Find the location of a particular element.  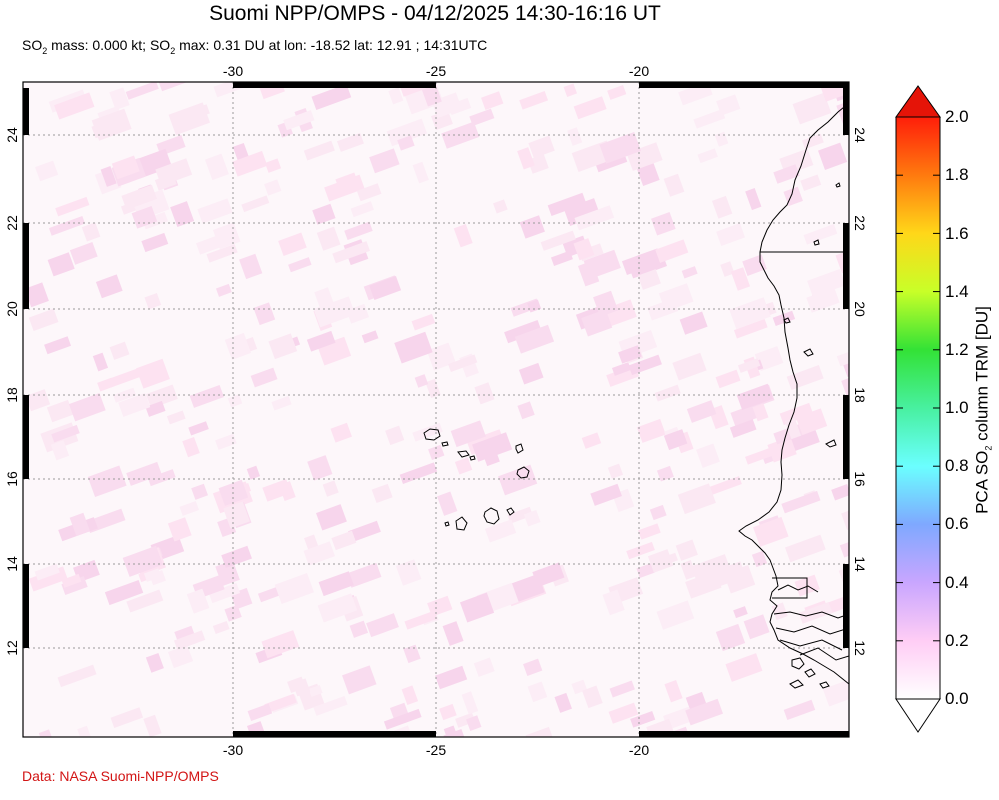

colorbar-tick-marks is located at coordinates (918, 408).